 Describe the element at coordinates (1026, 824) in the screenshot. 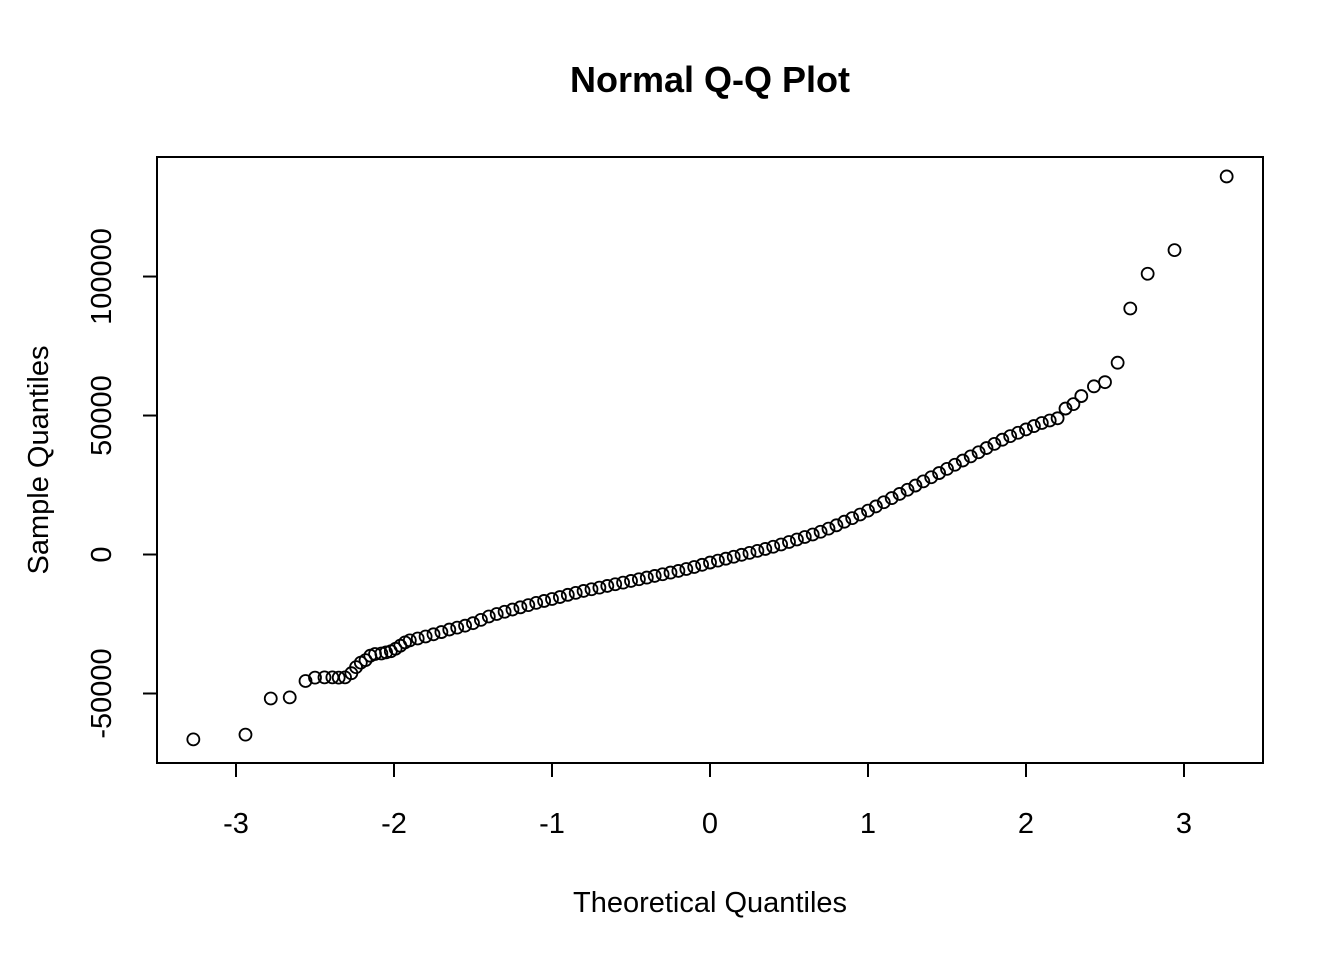

I see `x-tick-label: 2` at that location.